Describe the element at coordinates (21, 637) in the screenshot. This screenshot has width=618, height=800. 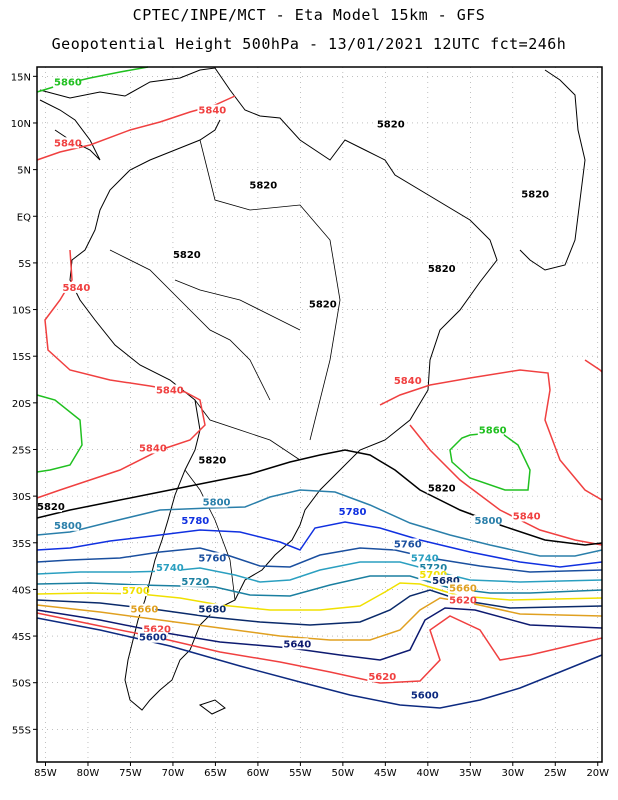
I see `lat-tick-label: 45S` at that location.